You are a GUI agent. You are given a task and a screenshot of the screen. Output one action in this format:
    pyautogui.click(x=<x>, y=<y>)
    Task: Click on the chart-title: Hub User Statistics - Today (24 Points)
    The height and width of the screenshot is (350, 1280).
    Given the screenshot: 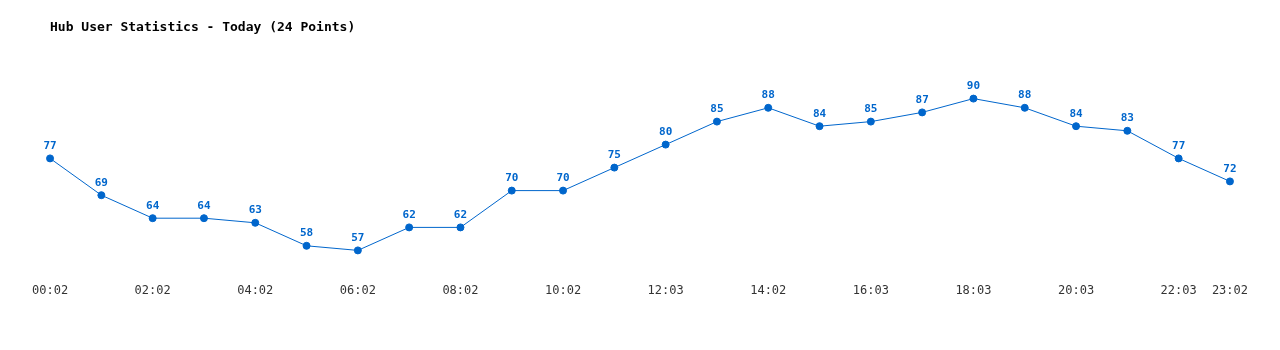 What is the action you would take?
    pyautogui.click(x=203, y=27)
    